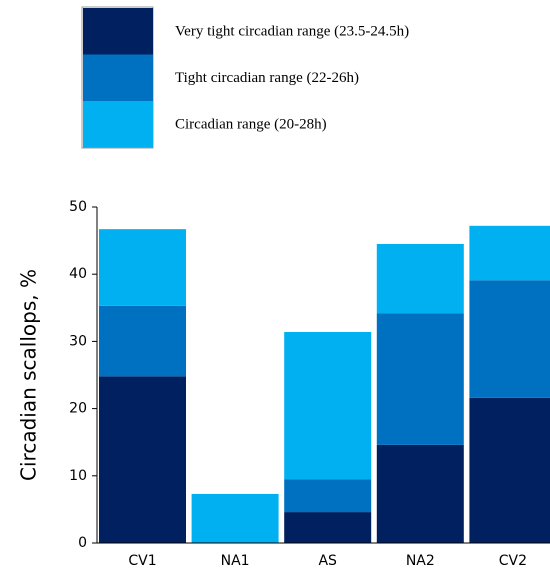 The width and height of the screenshot is (550, 581). What do you see at coordinates (251, 124) in the screenshot?
I see `legend-label: Circadian range (20-28h)` at bounding box center [251, 124].